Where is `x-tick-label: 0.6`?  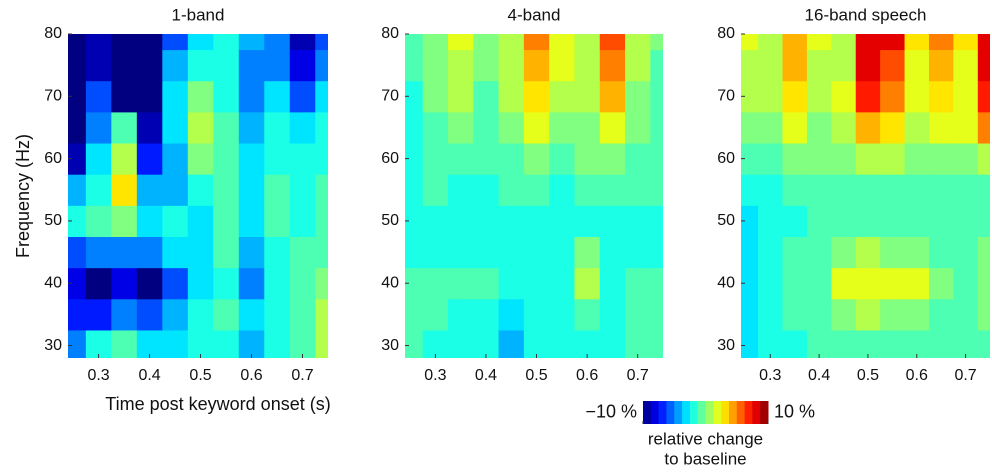
x-tick-label: 0.6 is located at coordinates (917, 375).